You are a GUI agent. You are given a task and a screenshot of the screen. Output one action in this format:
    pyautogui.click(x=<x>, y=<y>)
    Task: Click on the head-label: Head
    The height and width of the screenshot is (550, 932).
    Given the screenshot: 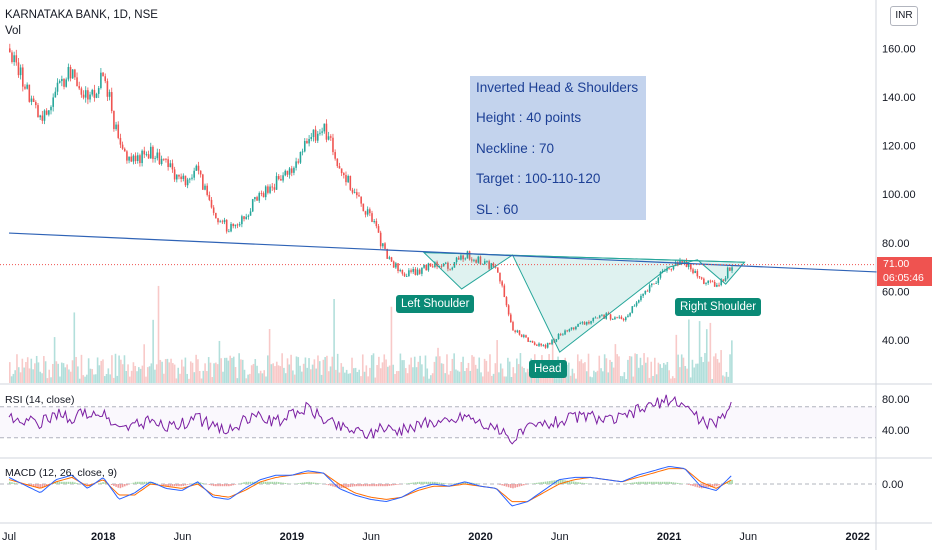 What is the action you would take?
    pyautogui.click(x=548, y=369)
    